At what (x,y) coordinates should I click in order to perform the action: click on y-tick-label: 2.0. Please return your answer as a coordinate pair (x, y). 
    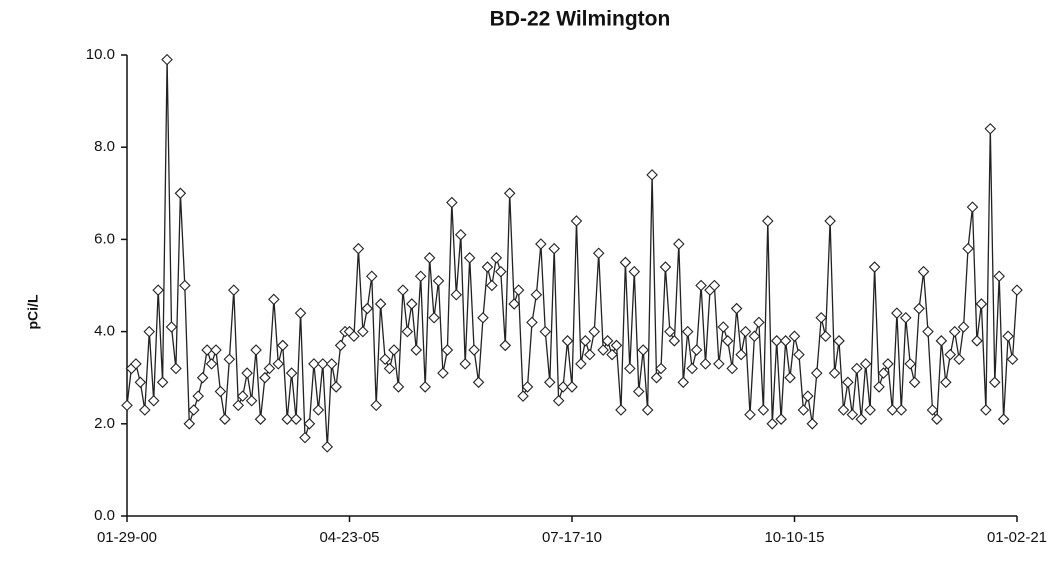
    Looking at the image, I should click on (104, 423).